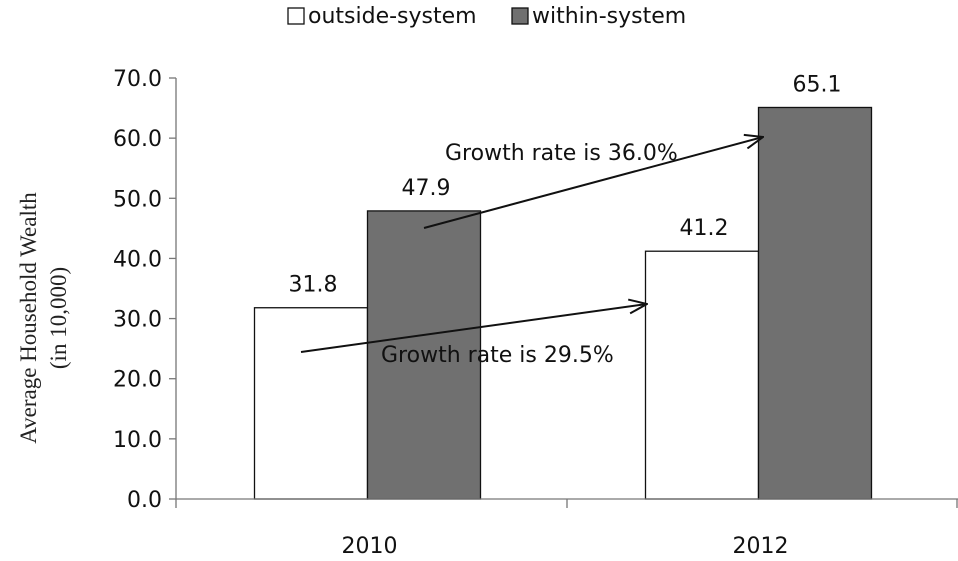  Describe the element at coordinates (593, 183) in the screenshot. I see `growth-arrow-within-system` at that location.